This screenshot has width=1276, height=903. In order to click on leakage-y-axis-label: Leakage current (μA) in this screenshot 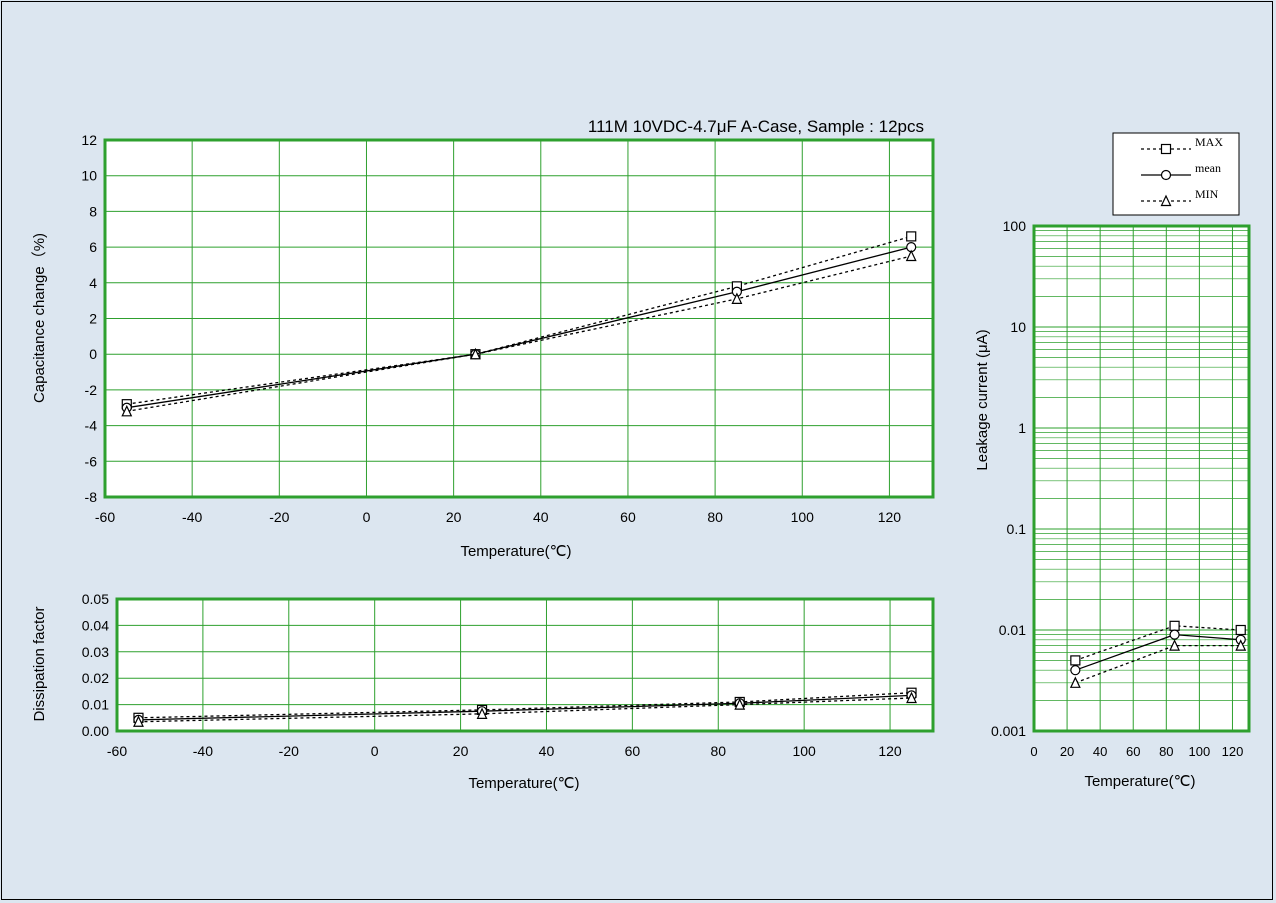, I will do `click(982, 399)`.